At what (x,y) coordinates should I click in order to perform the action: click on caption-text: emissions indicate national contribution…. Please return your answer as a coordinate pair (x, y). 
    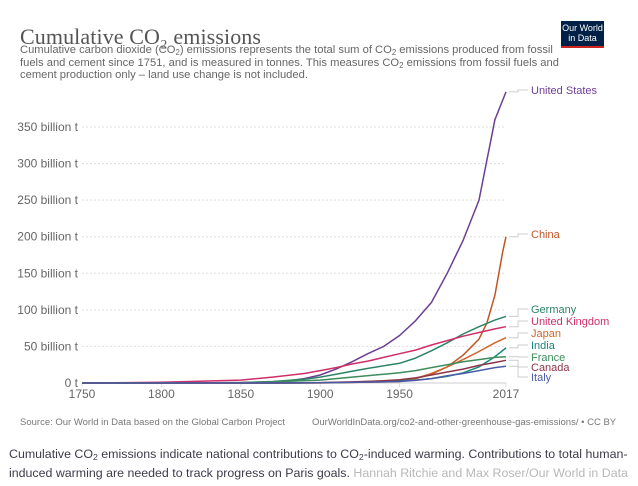
    Looking at the image, I should click on (228, 454).